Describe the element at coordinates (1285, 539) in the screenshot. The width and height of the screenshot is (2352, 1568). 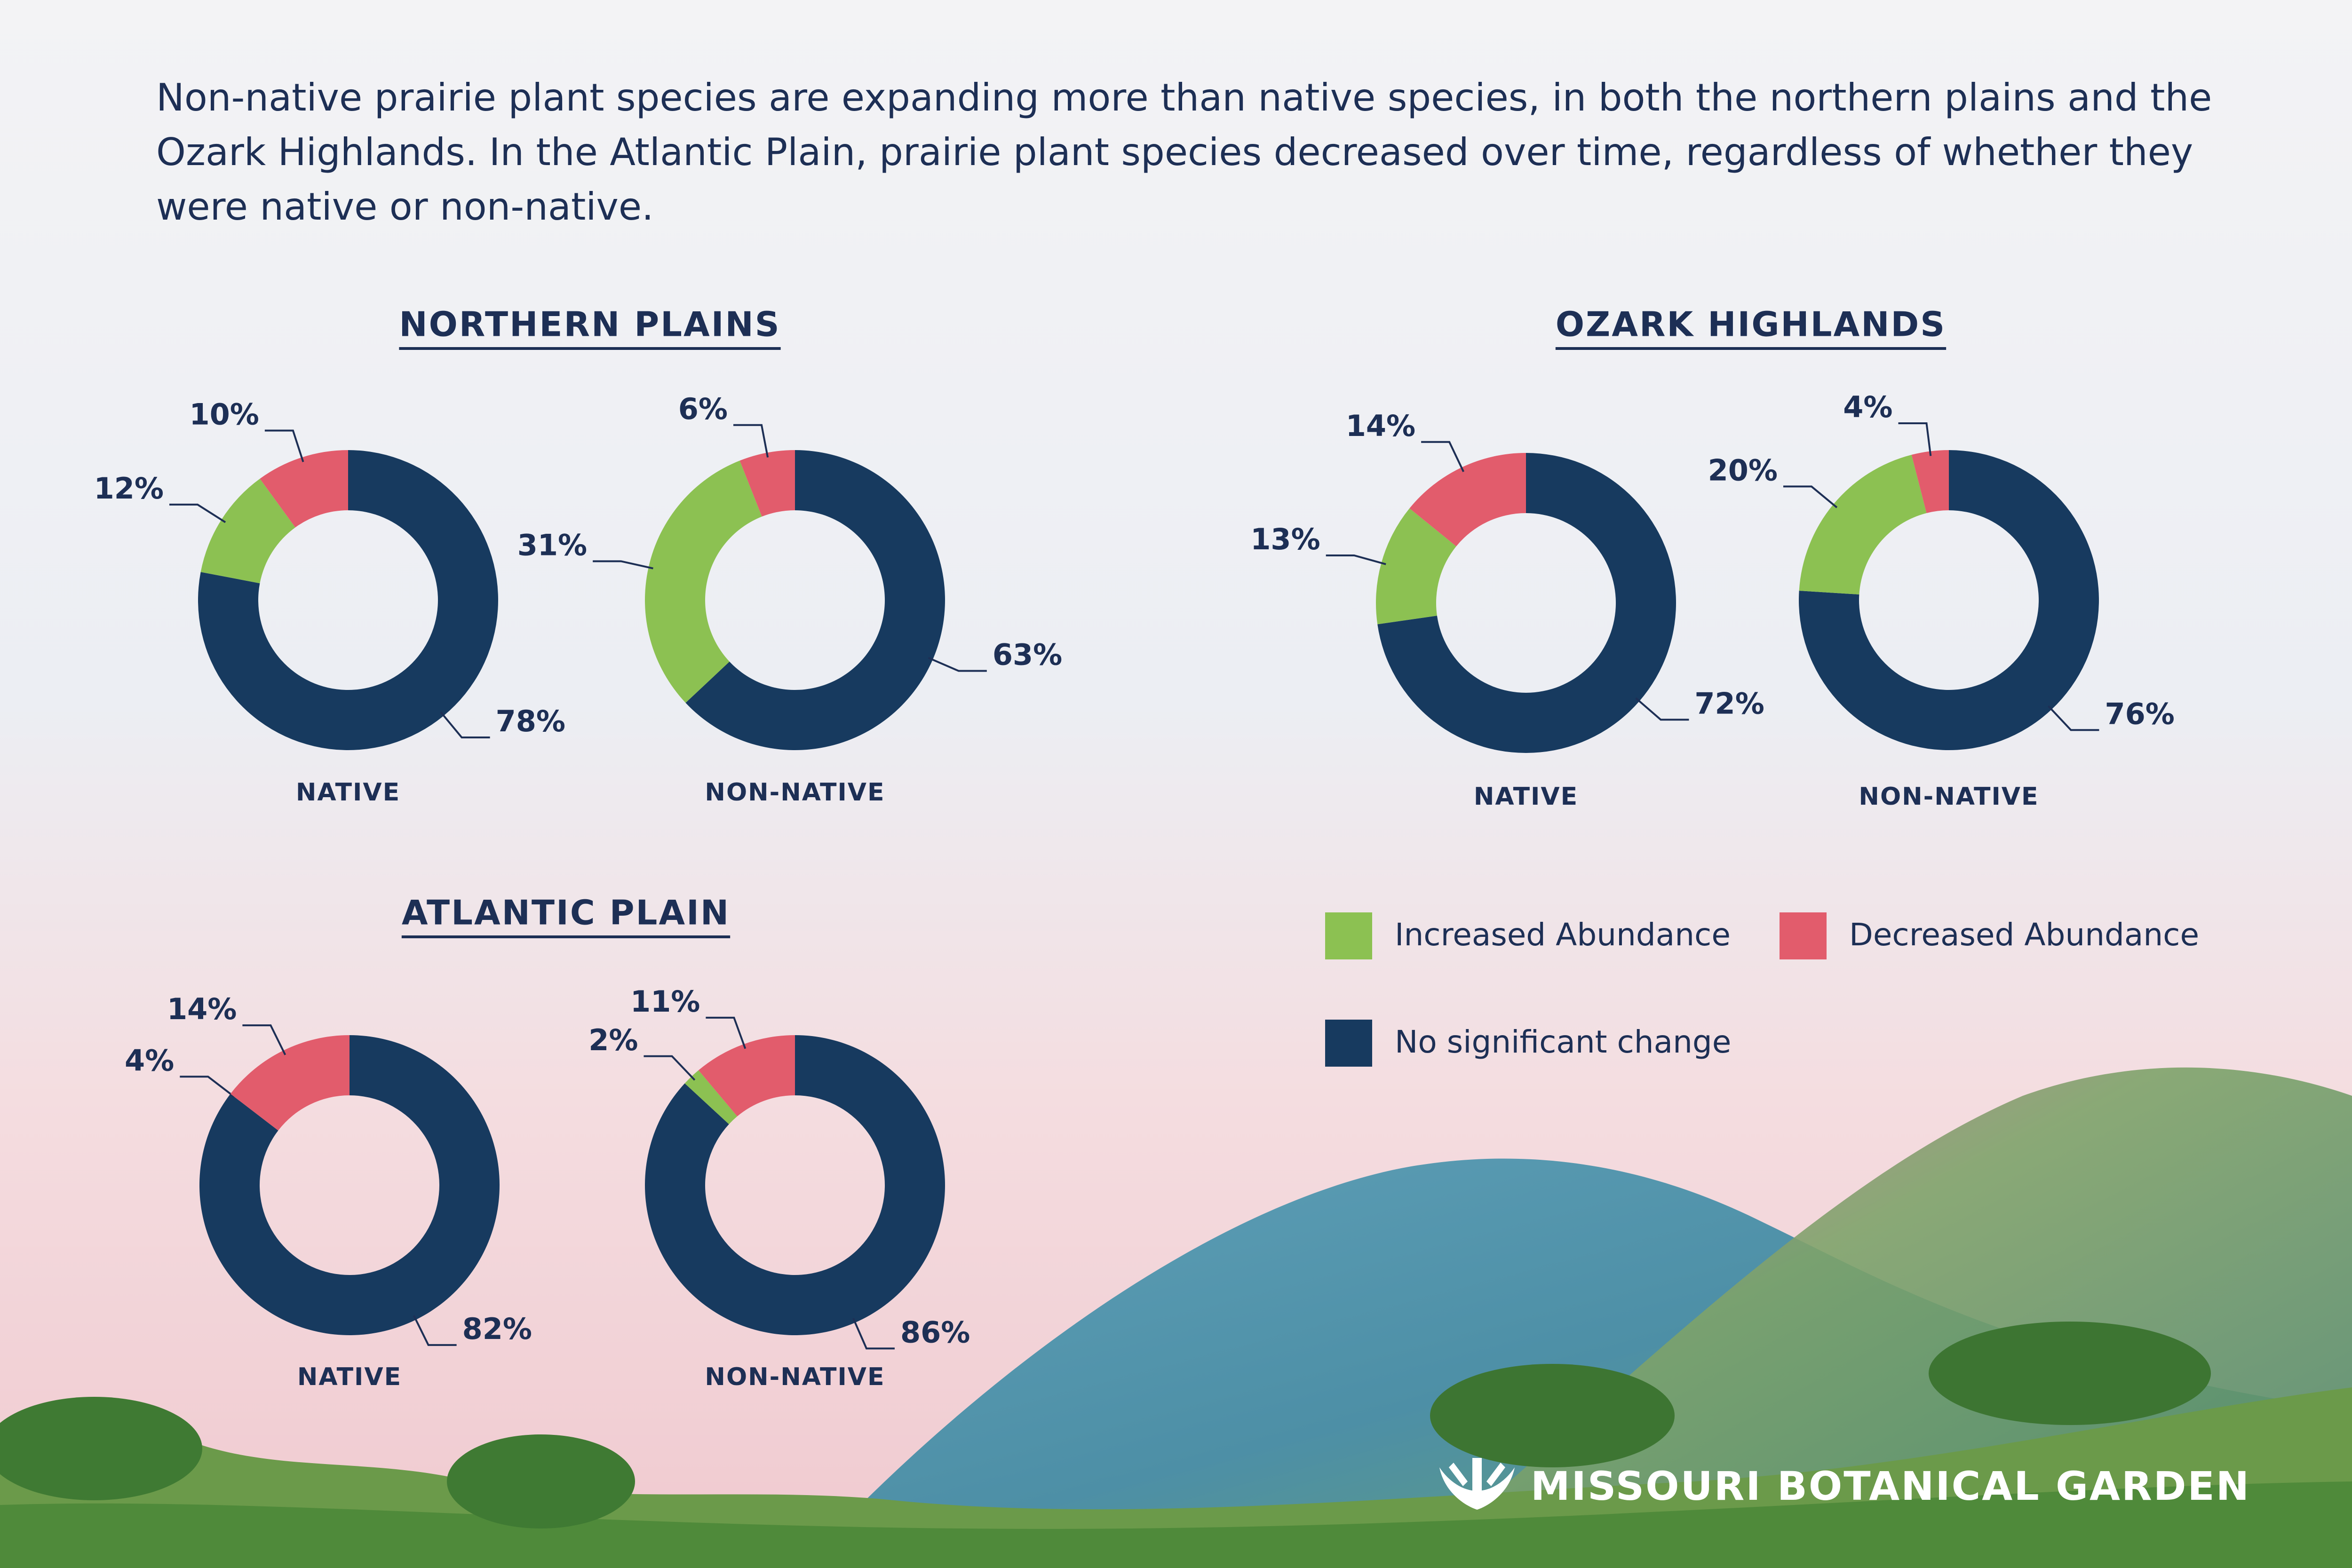
I see `value-label: 13%` at that location.